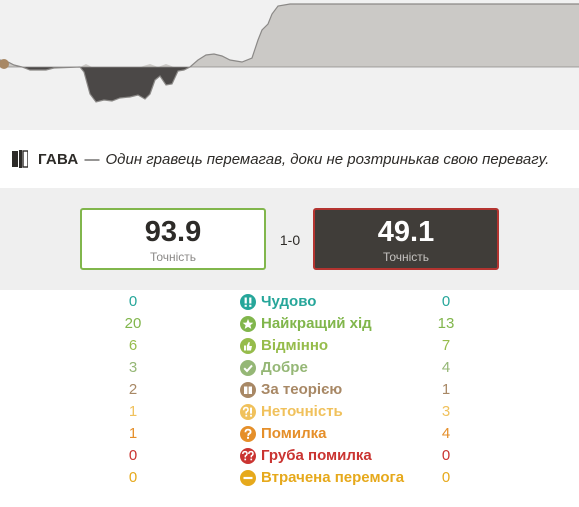 The width and height of the screenshot is (579, 507). Describe the element at coordinates (4, 64) in the screenshot. I see `move-marker-book` at that location.